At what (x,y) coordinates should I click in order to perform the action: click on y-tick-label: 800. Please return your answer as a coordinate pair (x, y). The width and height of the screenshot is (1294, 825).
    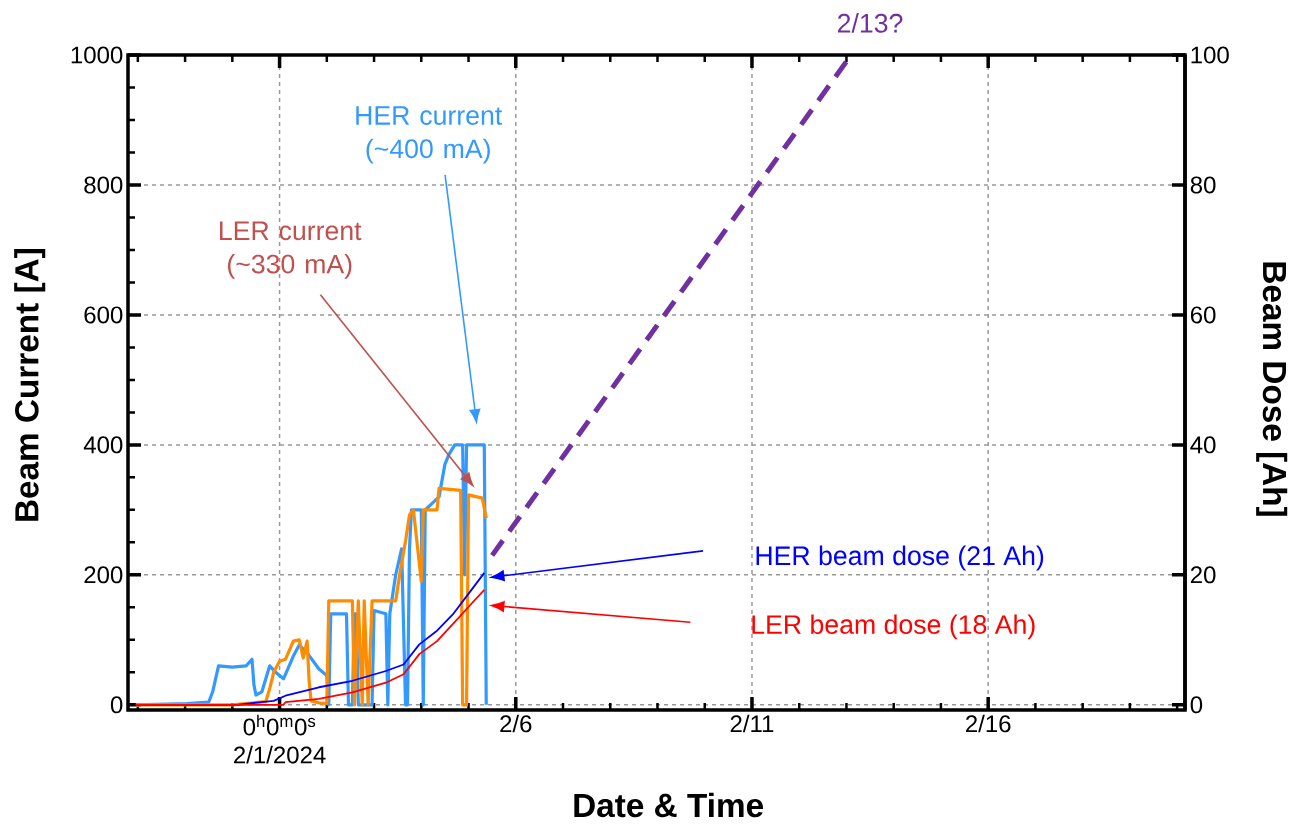
    Looking at the image, I should click on (103, 185).